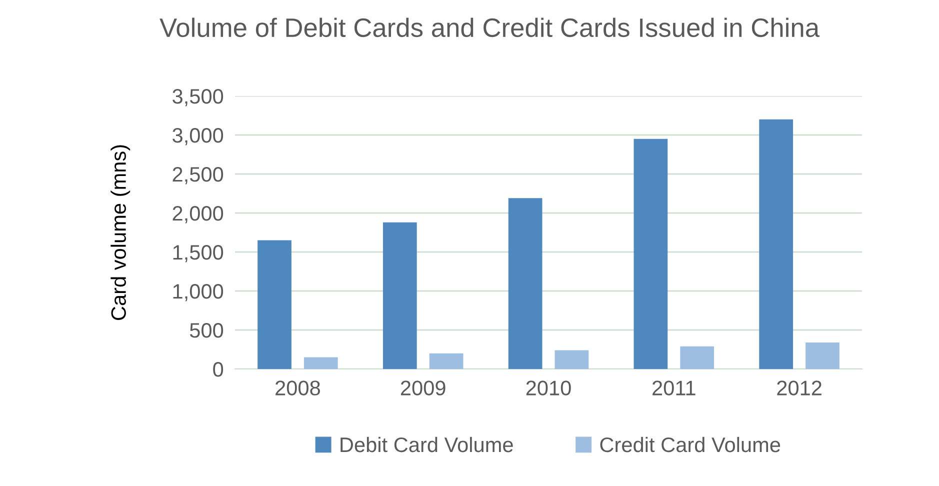 This screenshot has width=939, height=486. Describe the element at coordinates (799, 388) in the screenshot. I see `x-tick-label: 2012` at that location.